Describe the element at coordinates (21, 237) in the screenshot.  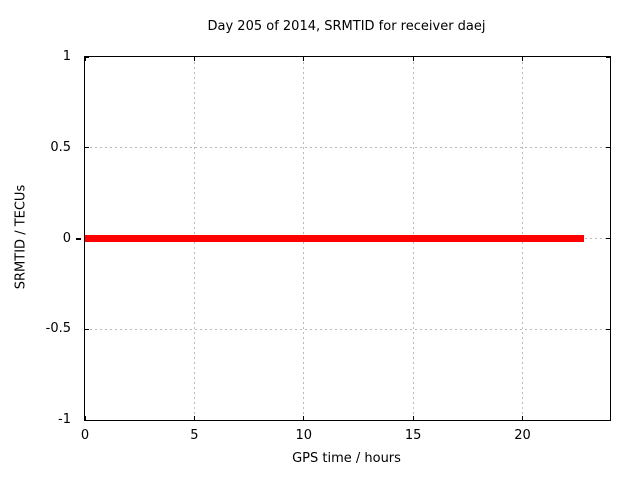
I see `y-axis-label: SRMTID / TECUs` at that location.